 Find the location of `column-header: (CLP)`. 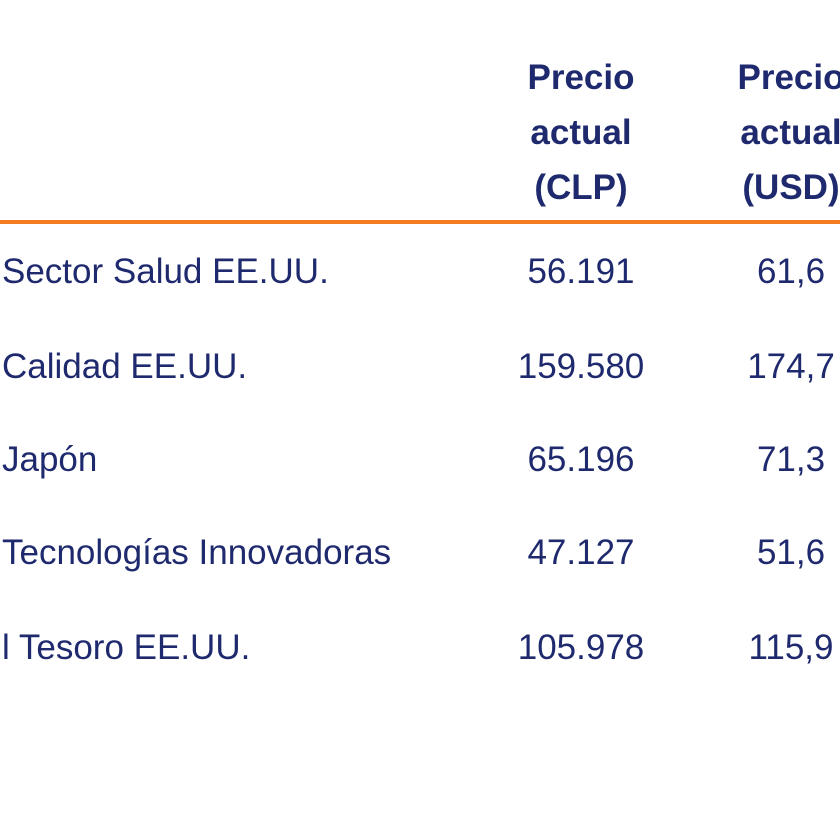

column-header: (CLP) is located at coordinates (581, 187).